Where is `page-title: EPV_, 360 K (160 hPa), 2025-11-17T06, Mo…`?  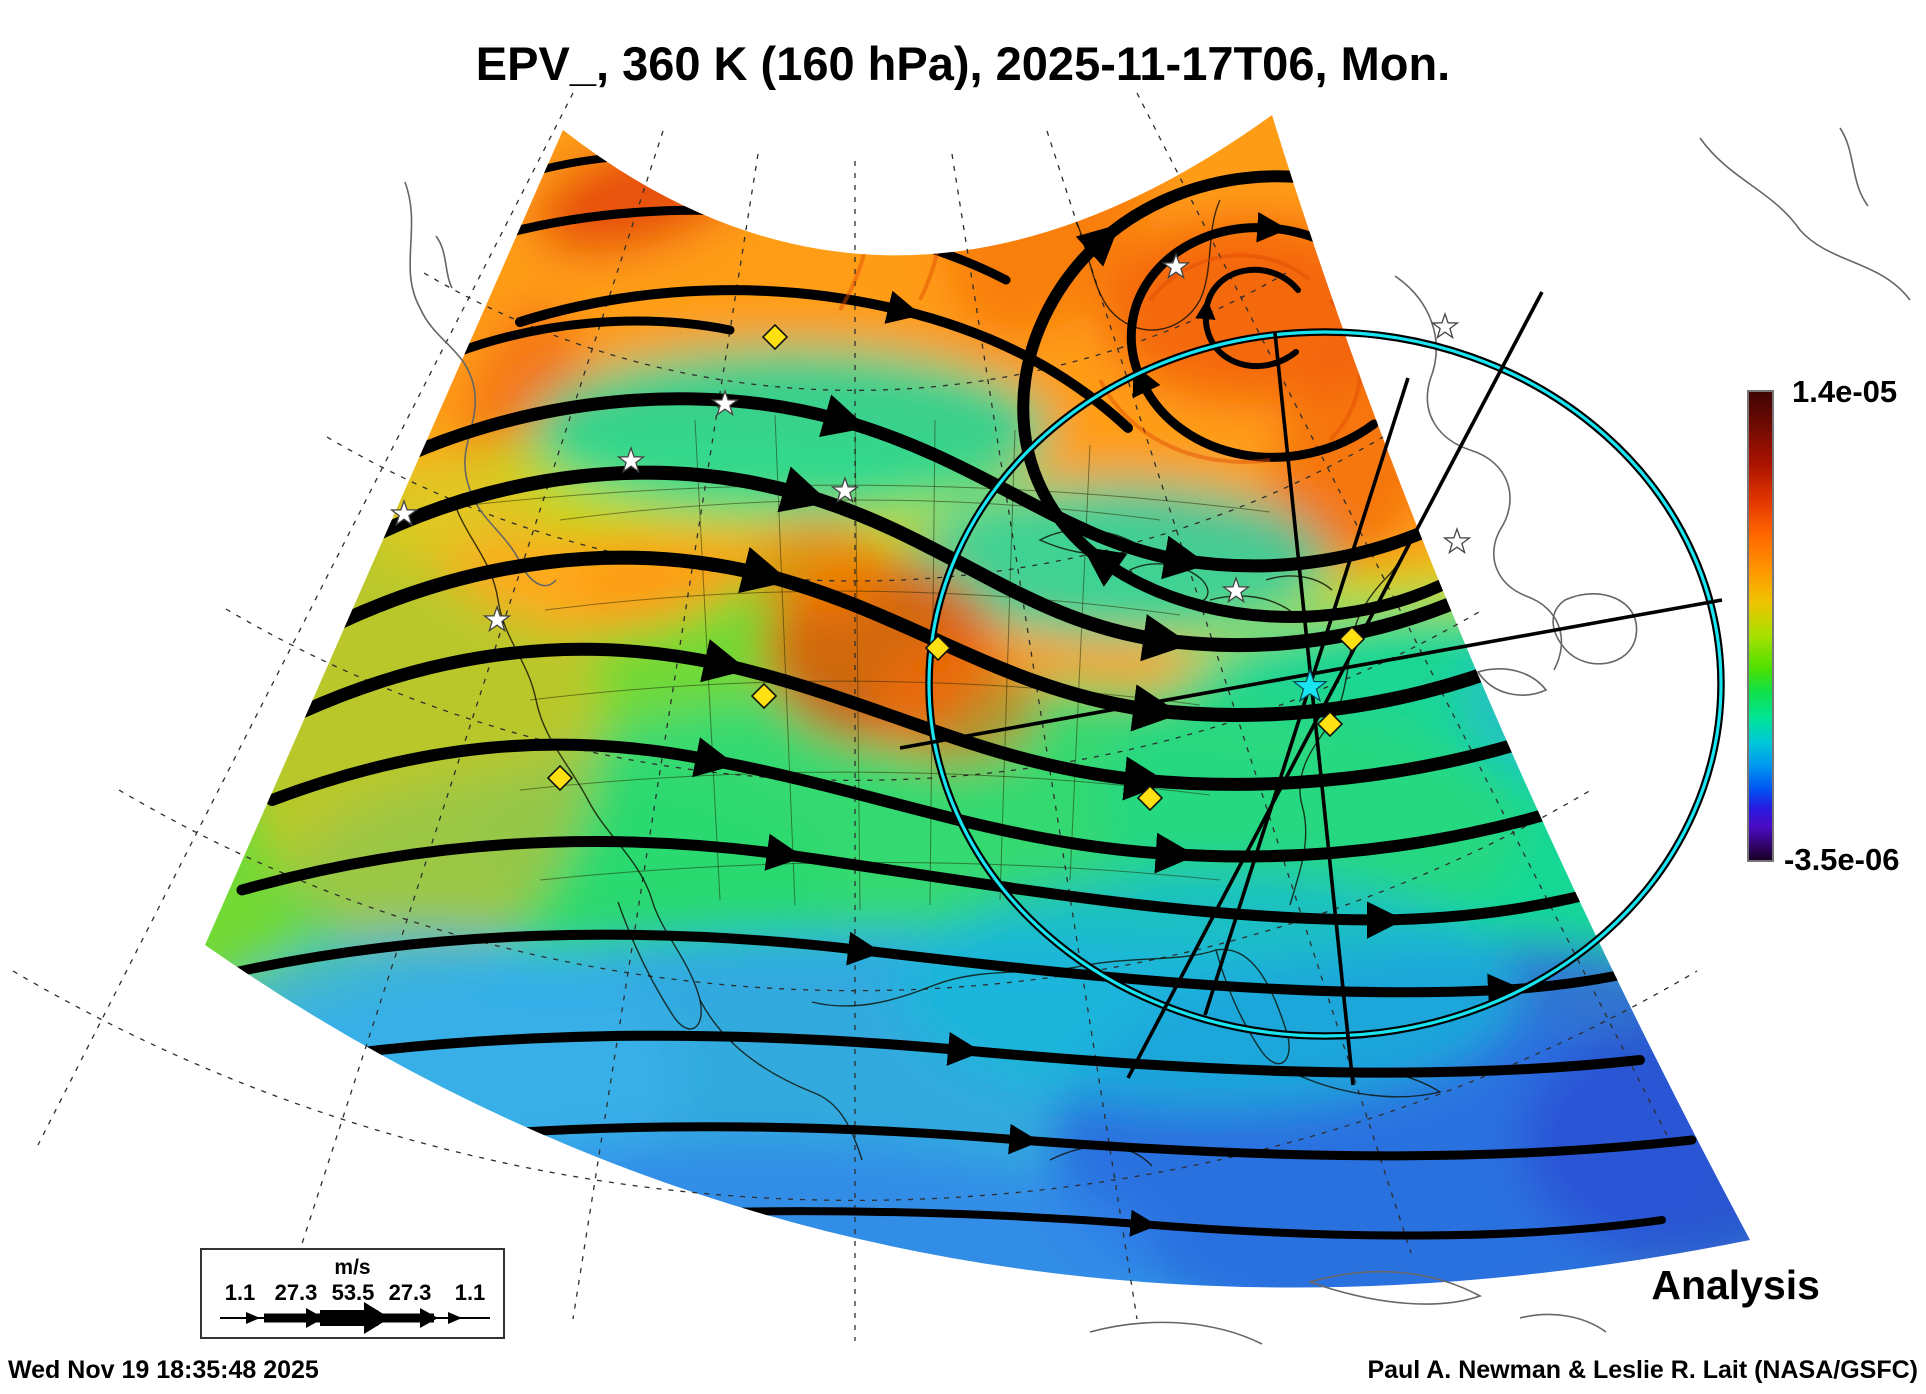
page-title: EPV_, 360 K (160 hPa), 2025-11-17T06, Mo… is located at coordinates (963, 63).